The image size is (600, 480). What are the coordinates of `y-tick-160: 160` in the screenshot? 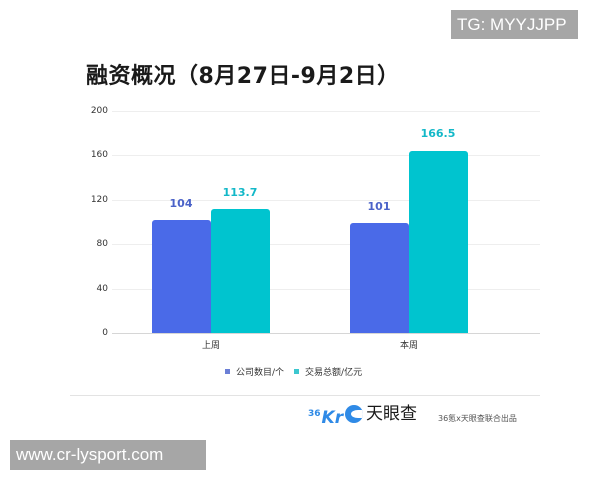 It's located at (99, 155).